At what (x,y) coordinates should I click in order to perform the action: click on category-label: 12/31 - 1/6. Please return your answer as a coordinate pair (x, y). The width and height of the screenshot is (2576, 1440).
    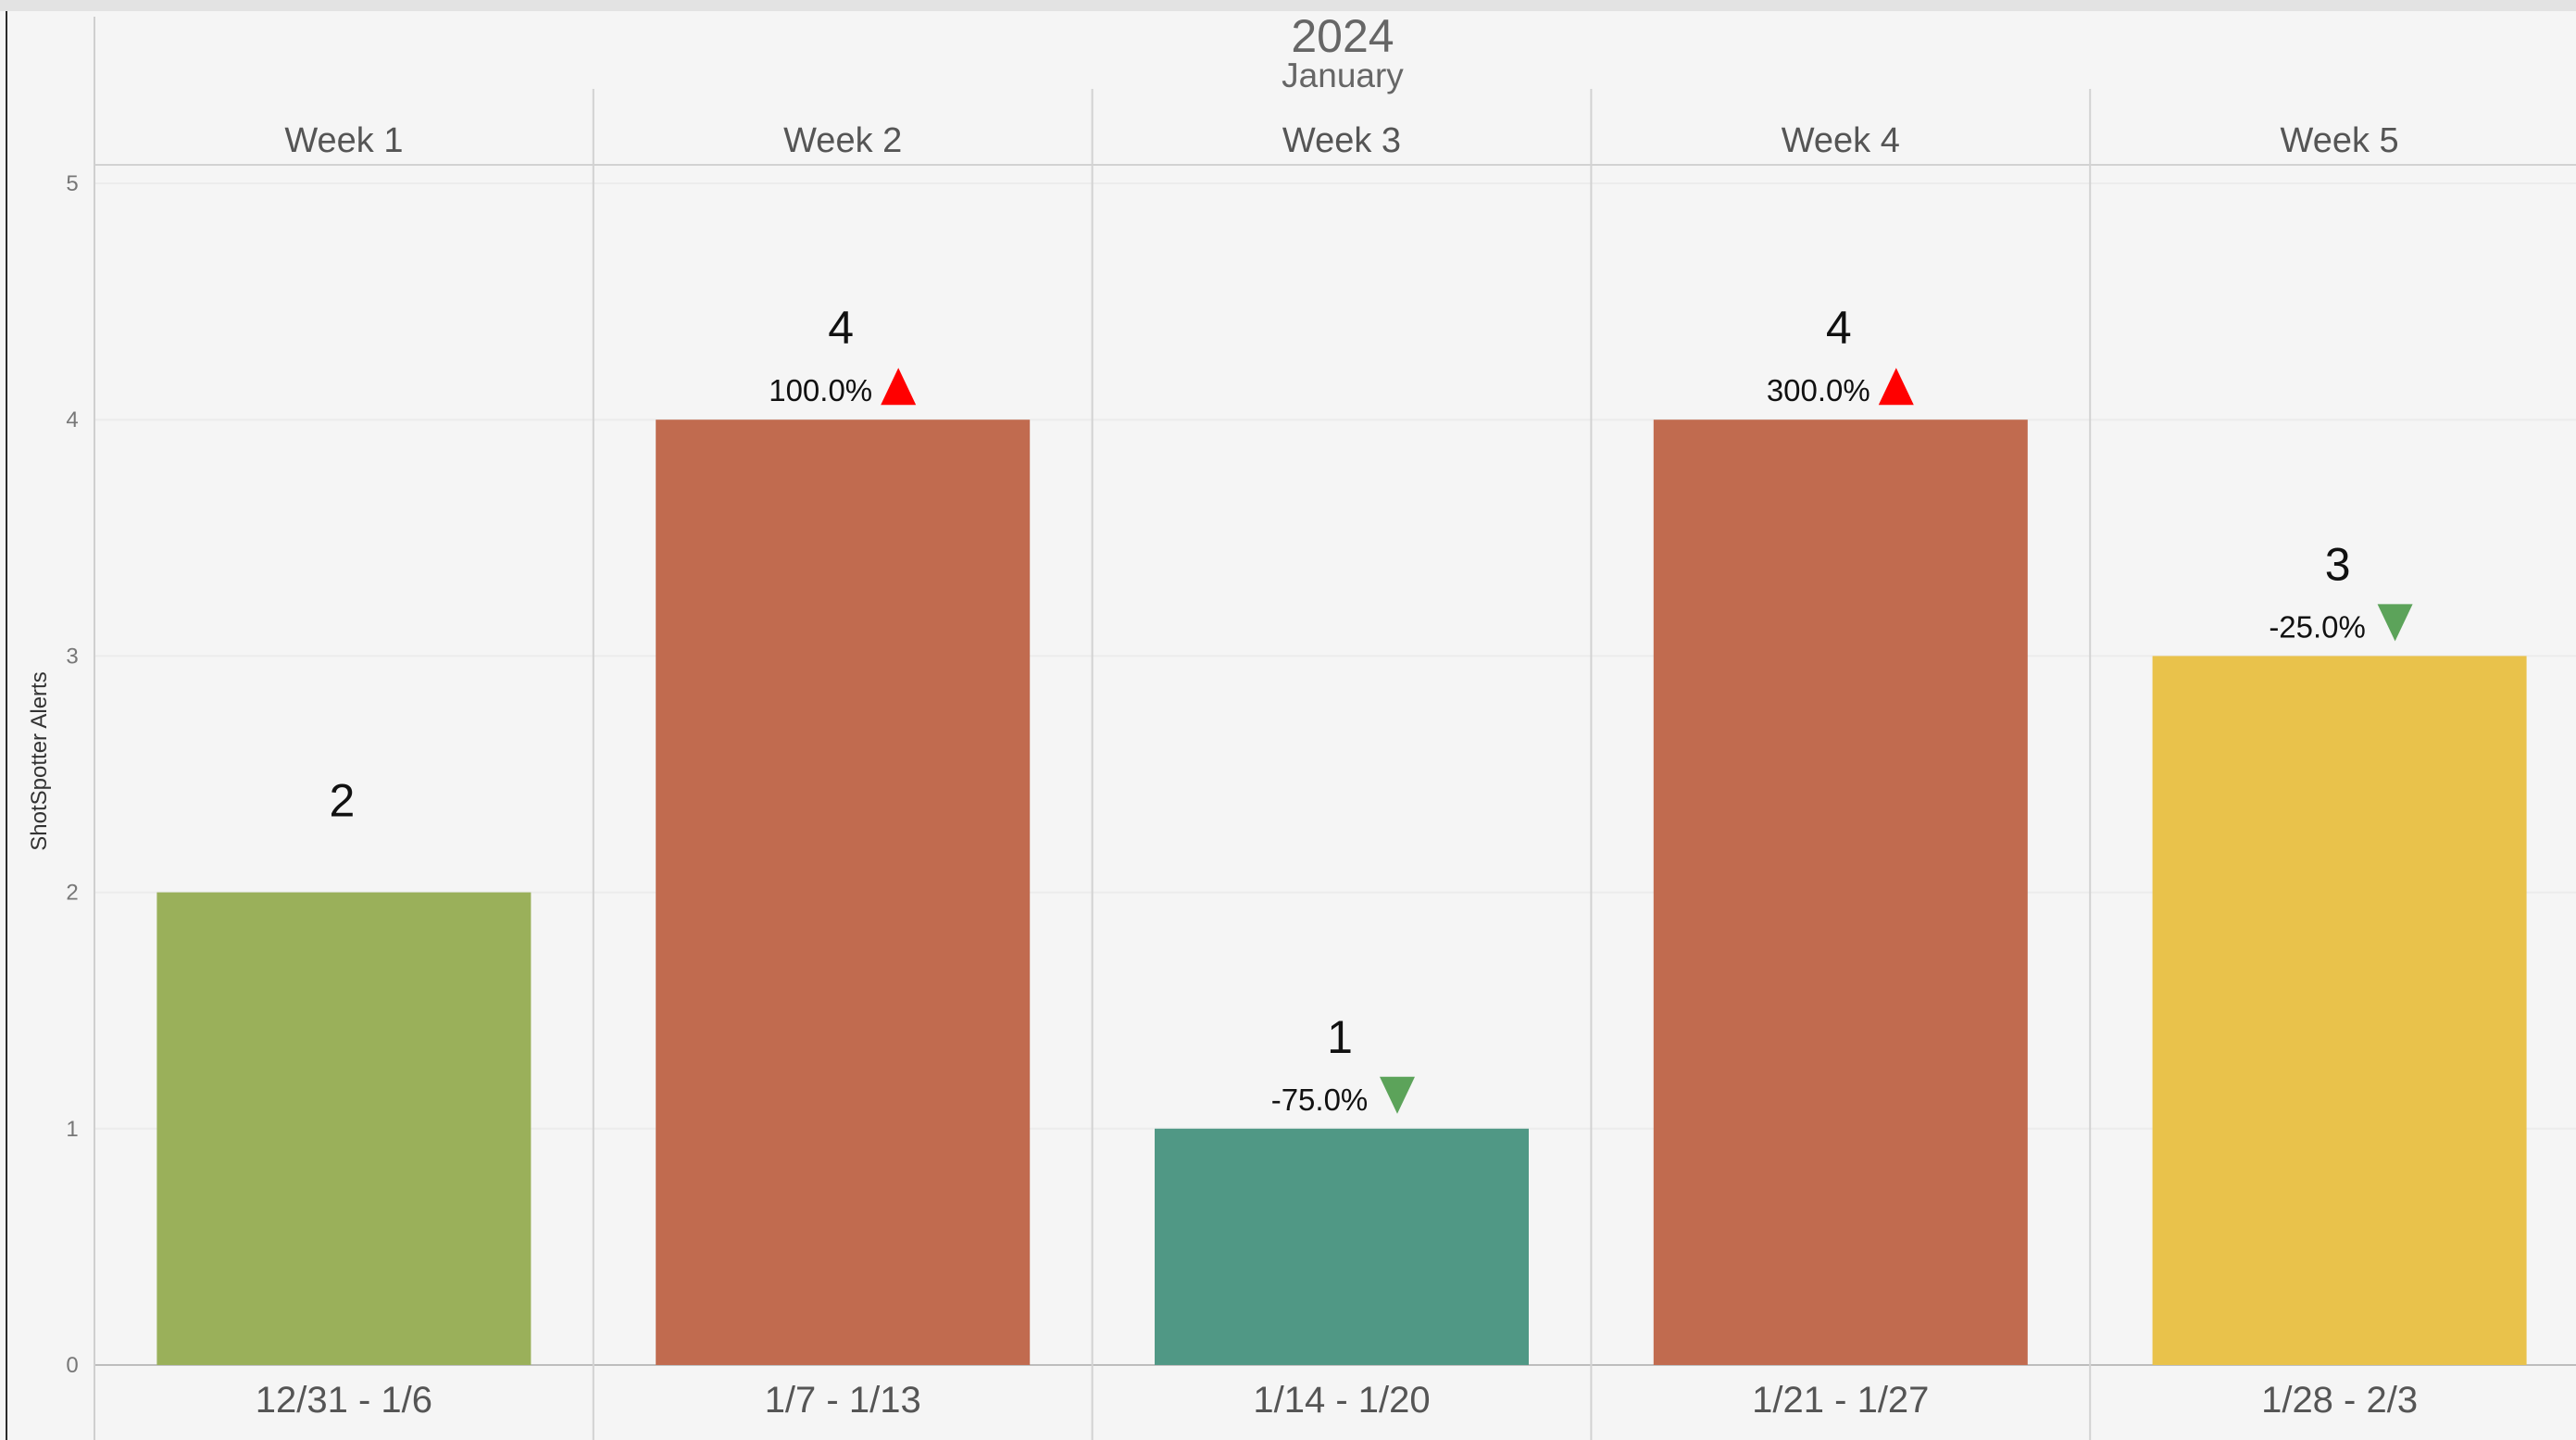
    Looking at the image, I should click on (344, 1400).